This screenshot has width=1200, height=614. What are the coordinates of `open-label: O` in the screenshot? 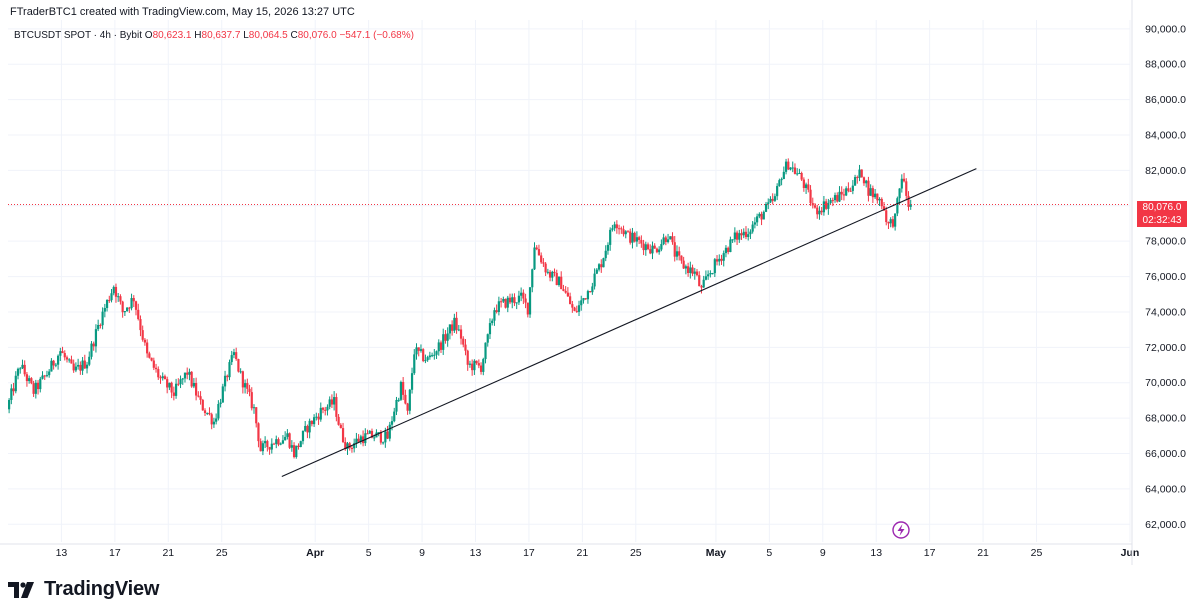 It's located at (148, 35).